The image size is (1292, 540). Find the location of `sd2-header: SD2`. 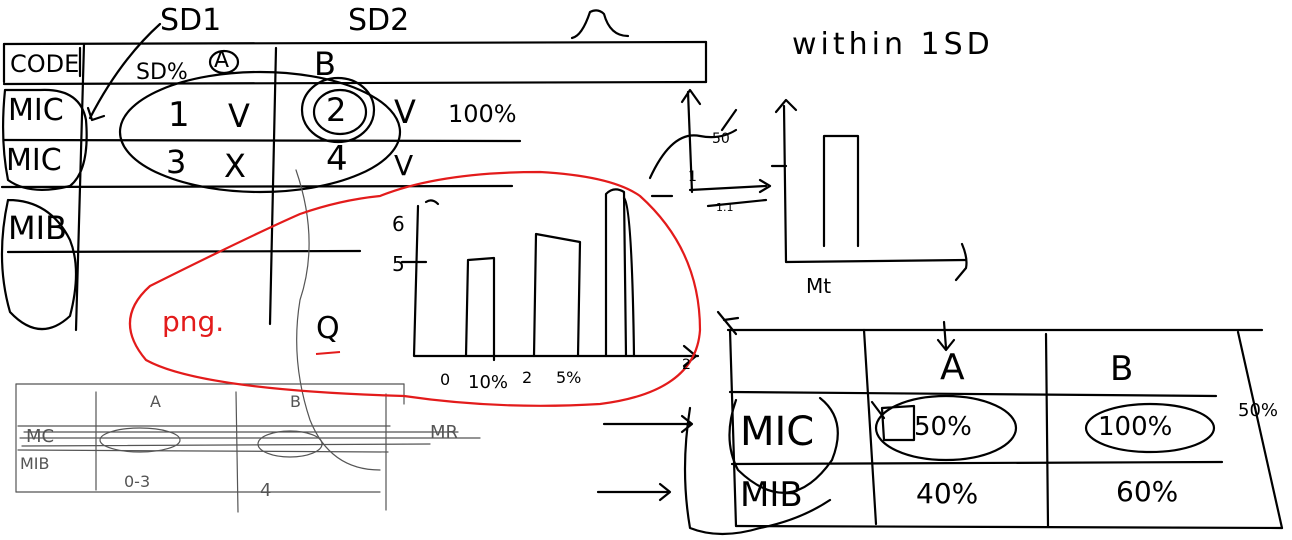

sd2-header: SD2 is located at coordinates (379, 20).